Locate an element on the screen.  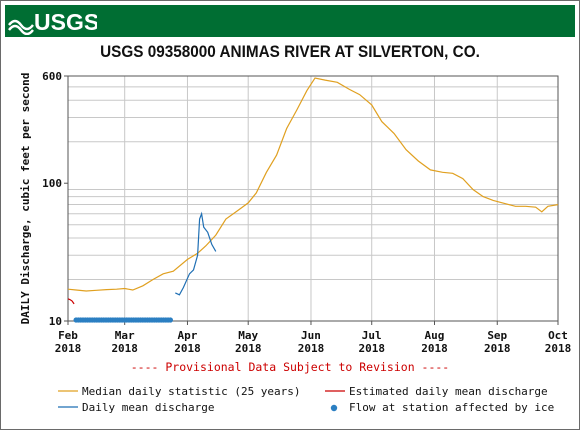
series-line-daily is located at coordinates (196, 253).